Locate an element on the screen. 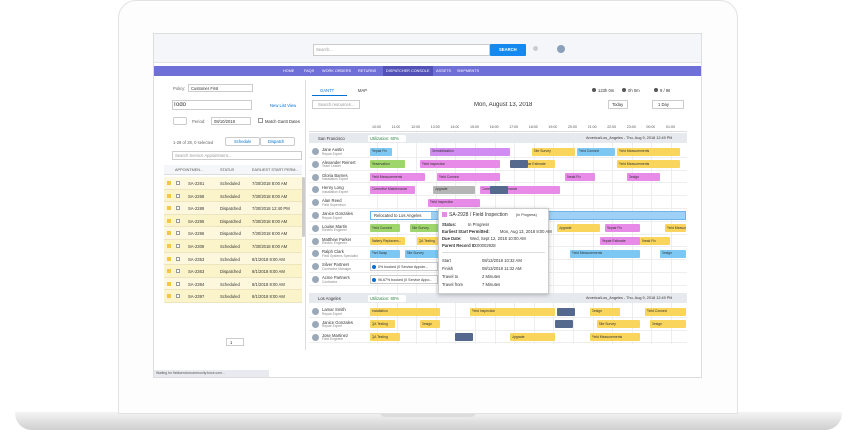 The width and height of the screenshot is (857, 447). nav-item: WORK ORDERS is located at coordinates (337, 71).